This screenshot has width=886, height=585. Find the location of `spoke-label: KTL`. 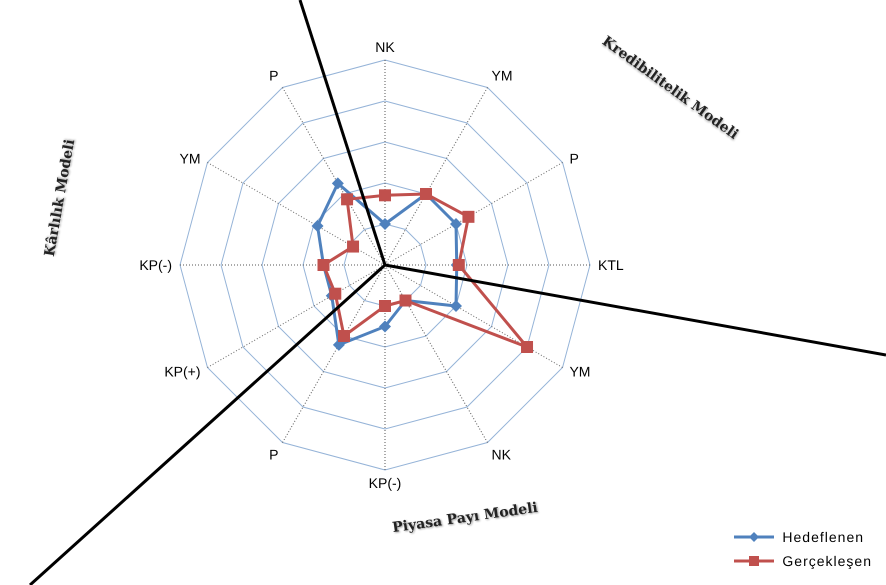

spoke-label: KTL is located at coordinates (611, 264).